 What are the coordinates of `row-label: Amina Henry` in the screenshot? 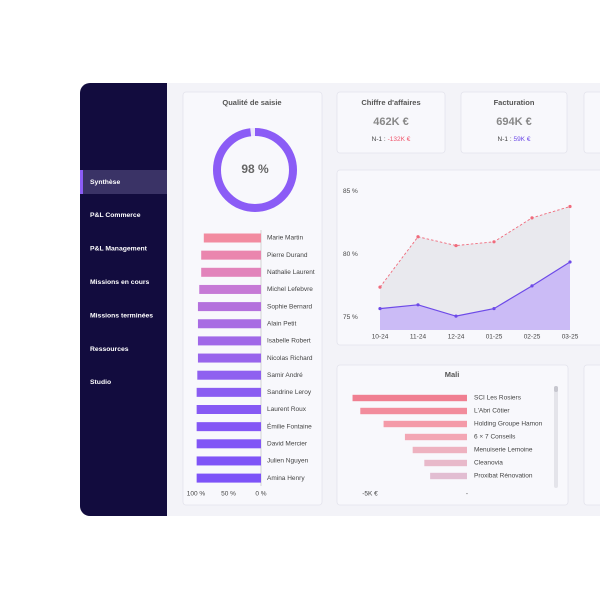 It's located at (286, 478).